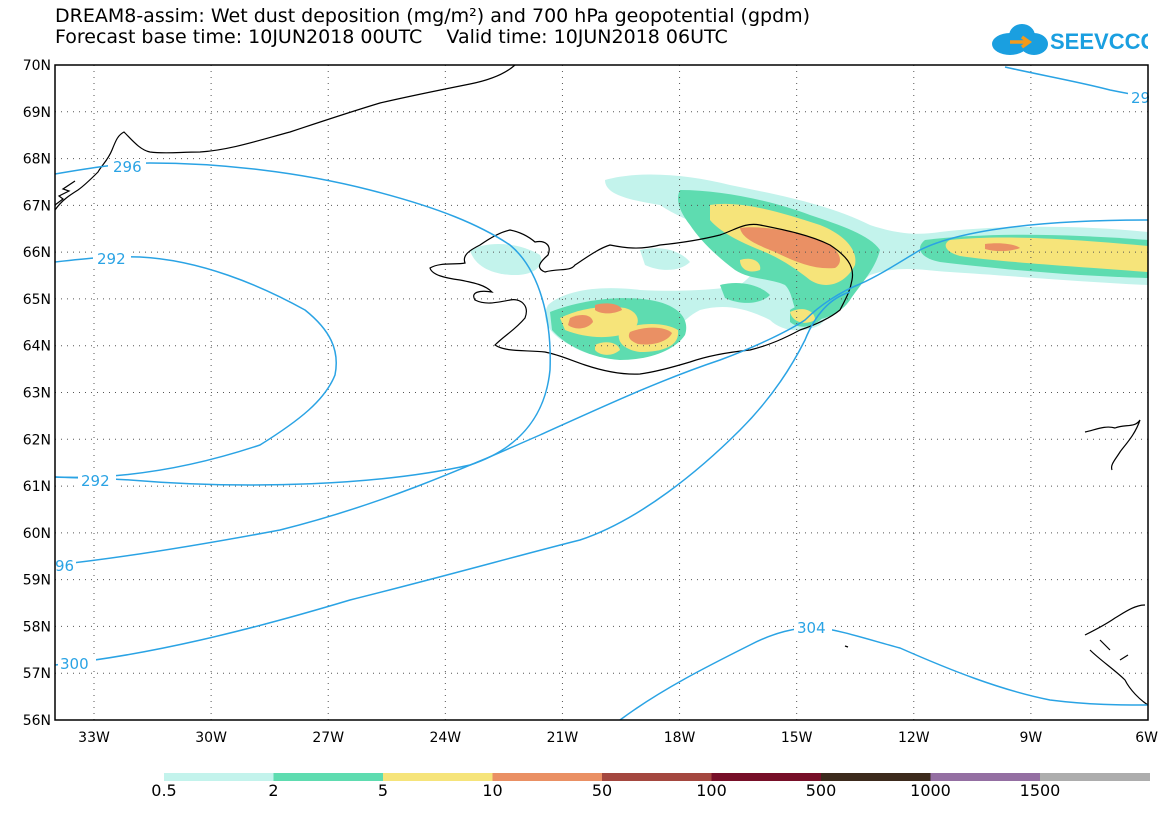 The image size is (1175, 815). What do you see at coordinates (618, 738) in the screenshot?
I see `longitude-labels: 33W 30W 27W 24W 21W 18W 15W 12W 9W 6W` at bounding box center [618, 738].